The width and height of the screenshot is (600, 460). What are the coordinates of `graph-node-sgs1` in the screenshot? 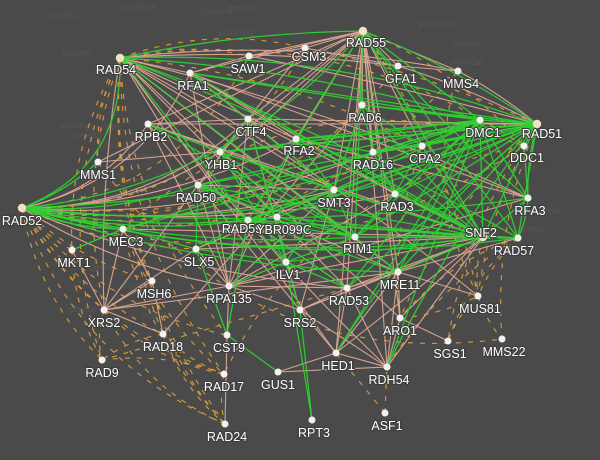 It's located at (448, 341).